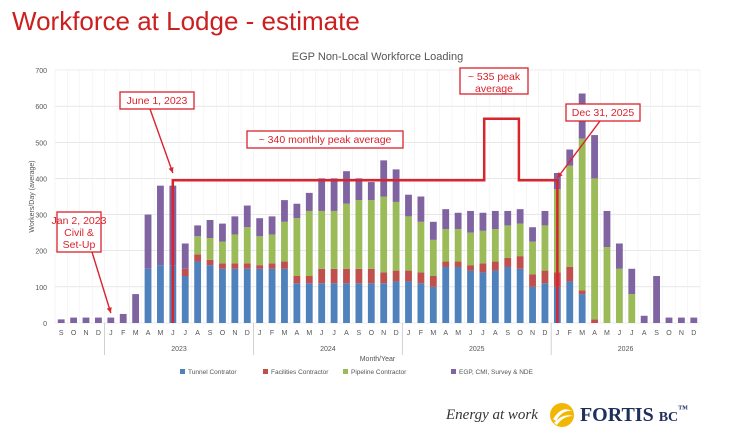 This screenshot has width=750, height=440. I want to click on peak-annotation-text: ~ 535 peak, so click(494, 77).